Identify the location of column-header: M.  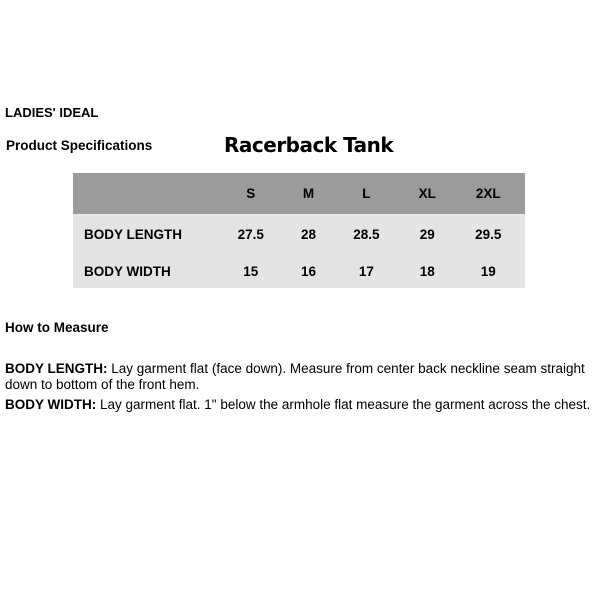
(308, 193).